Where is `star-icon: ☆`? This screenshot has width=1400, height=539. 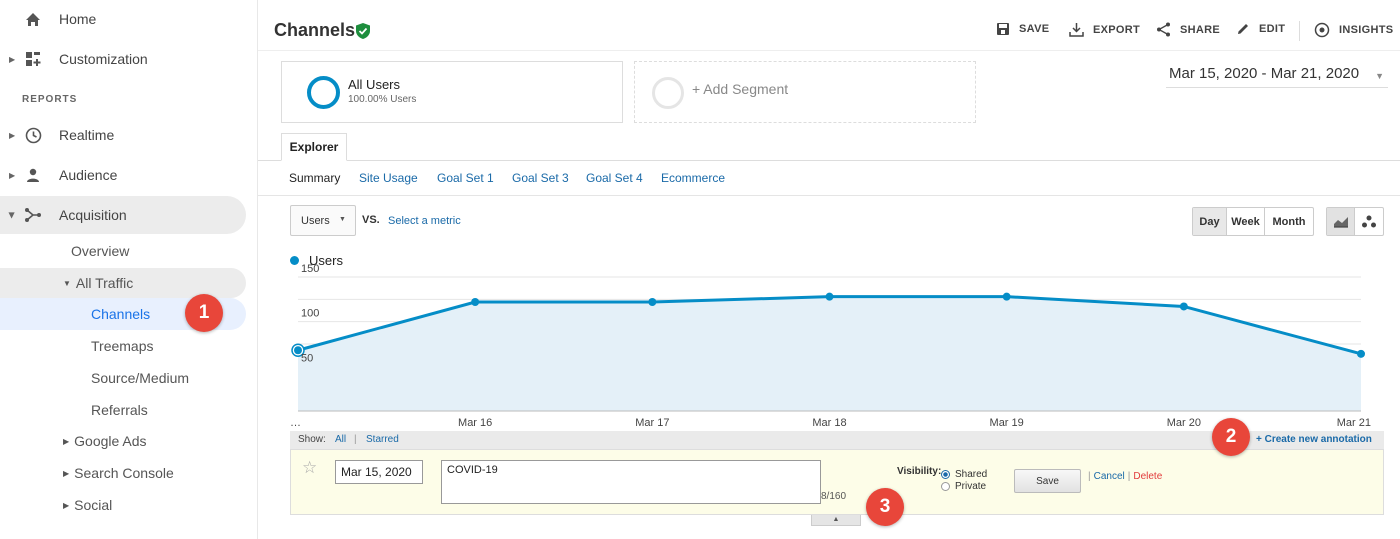 star-icon: ☆ is located at coordinates (310, 467).